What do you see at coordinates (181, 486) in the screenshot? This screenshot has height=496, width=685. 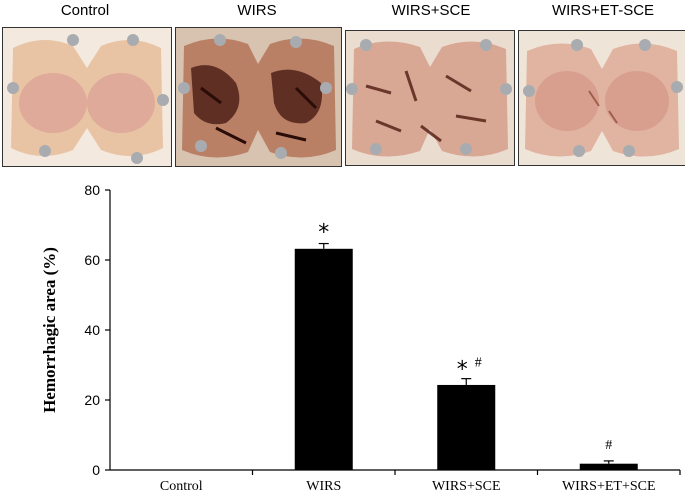 I see `x-category-label: Control` at bounding box center [181, 486].